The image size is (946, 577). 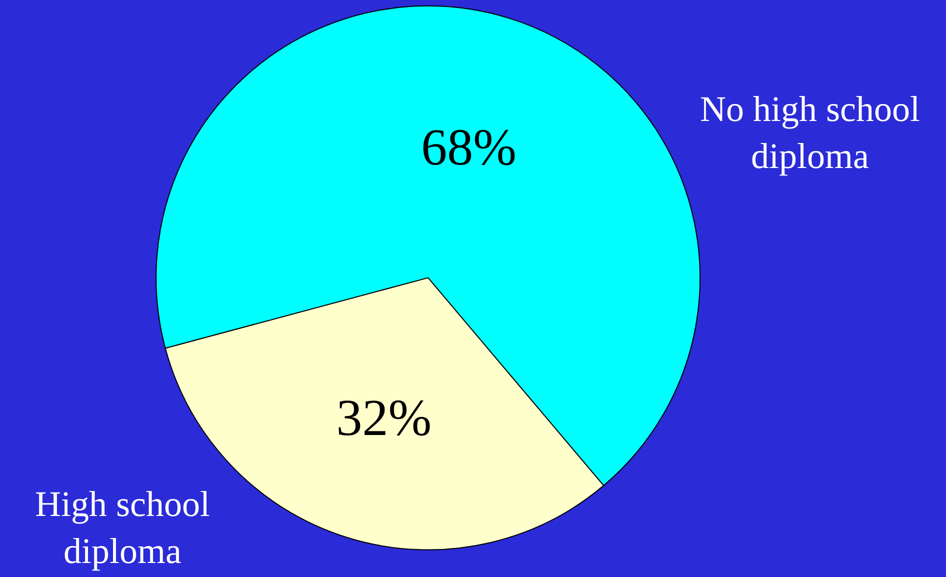 I want to click on slice-label: High school diploma, so click(x=122, y=527).